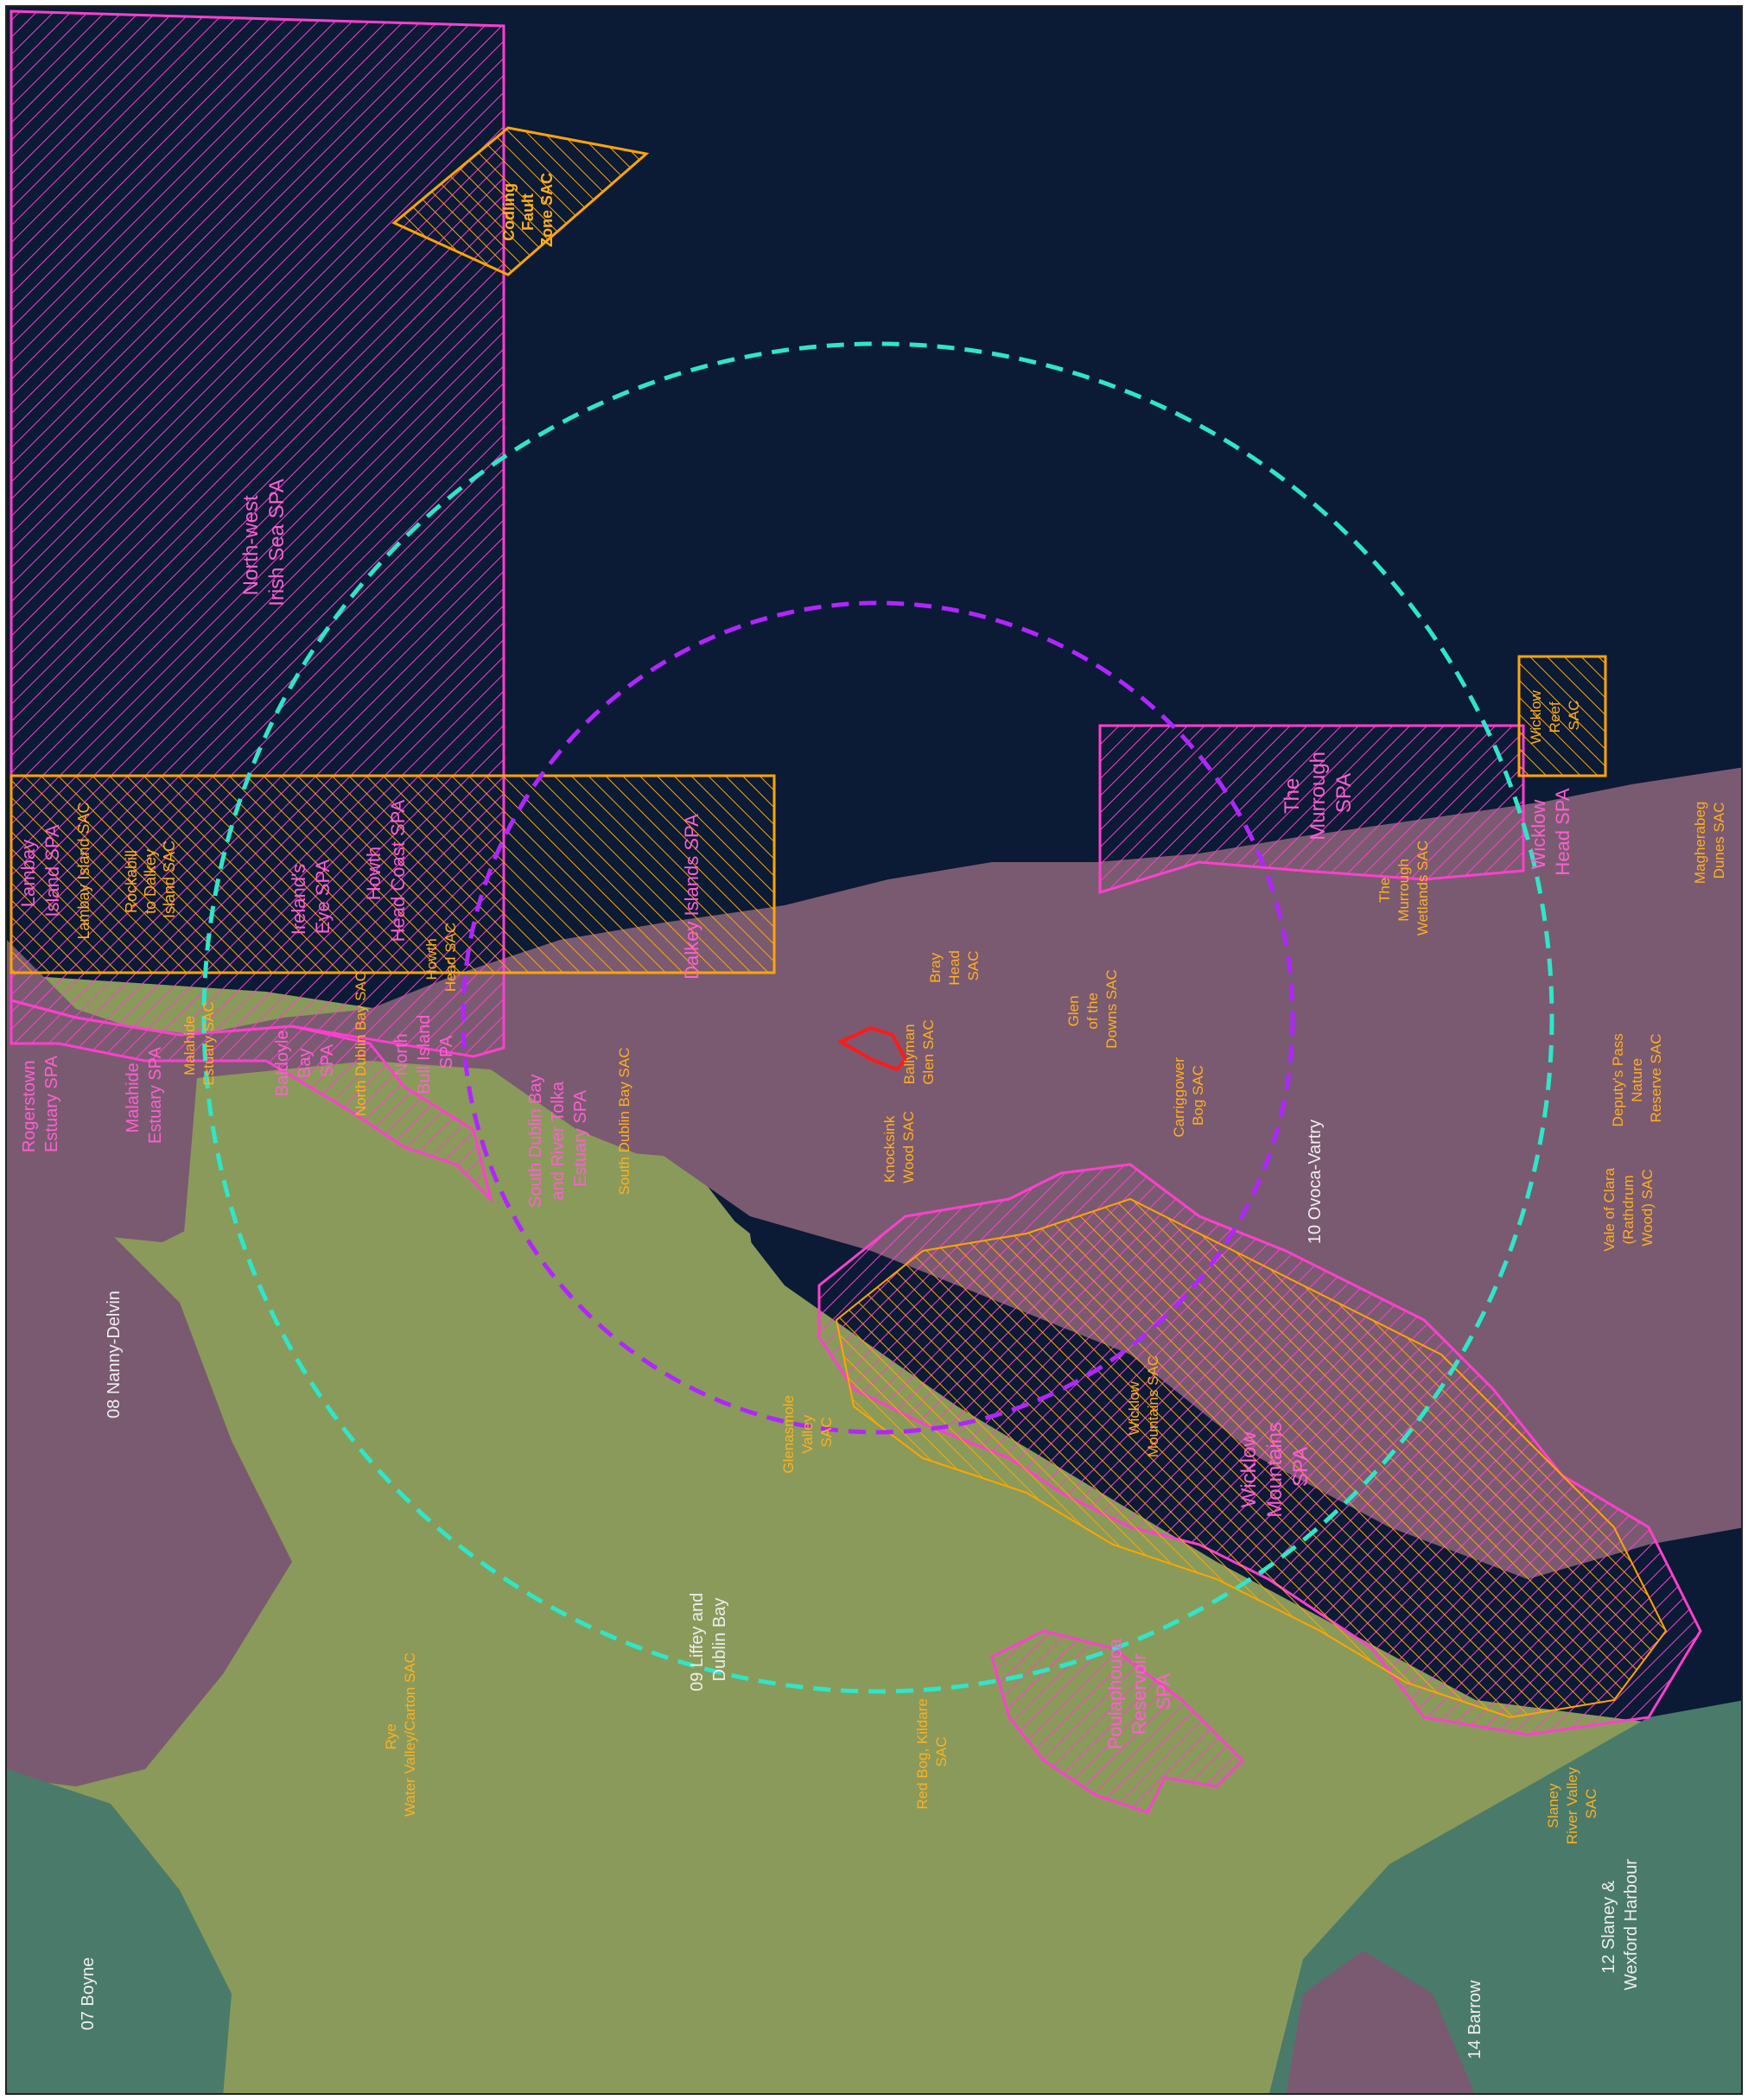 This screenshot has width=1748, height=2100. Describe the element at coordinates (1403, 888) in the screenshot. I see `label-murrough-wetlands-sac: The Murrough Wetlands SAC` at that location.